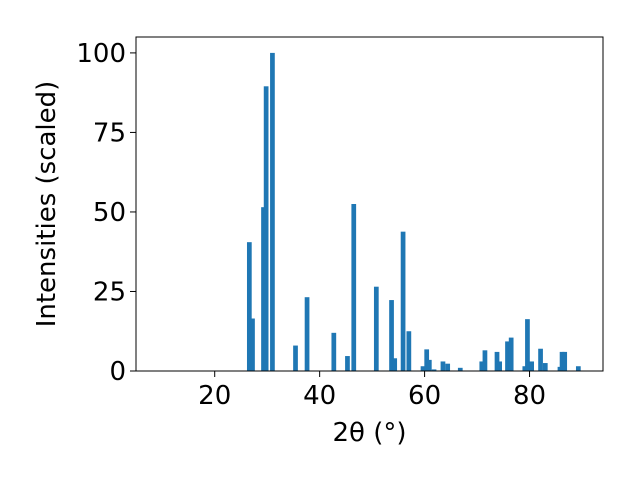 This screenshot has width=640, height=480. What do you see at coordinates (47, 204) in the screenshot?
I see `y-axis-label: Intensities (scaled)` at bounding box center [47, 204].